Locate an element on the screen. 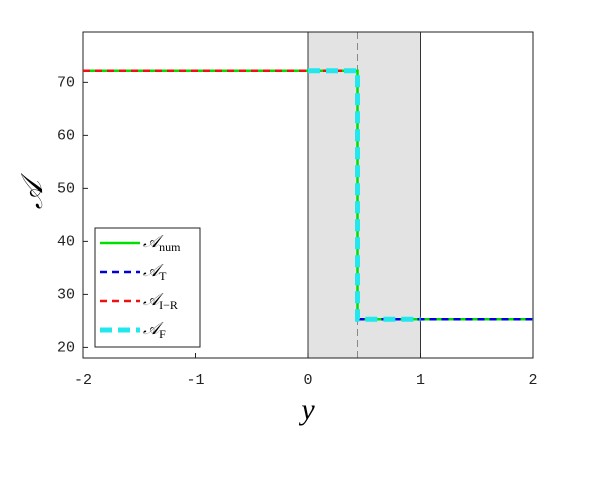  y-tick-label: 70 is located at coordinates (66, 82).